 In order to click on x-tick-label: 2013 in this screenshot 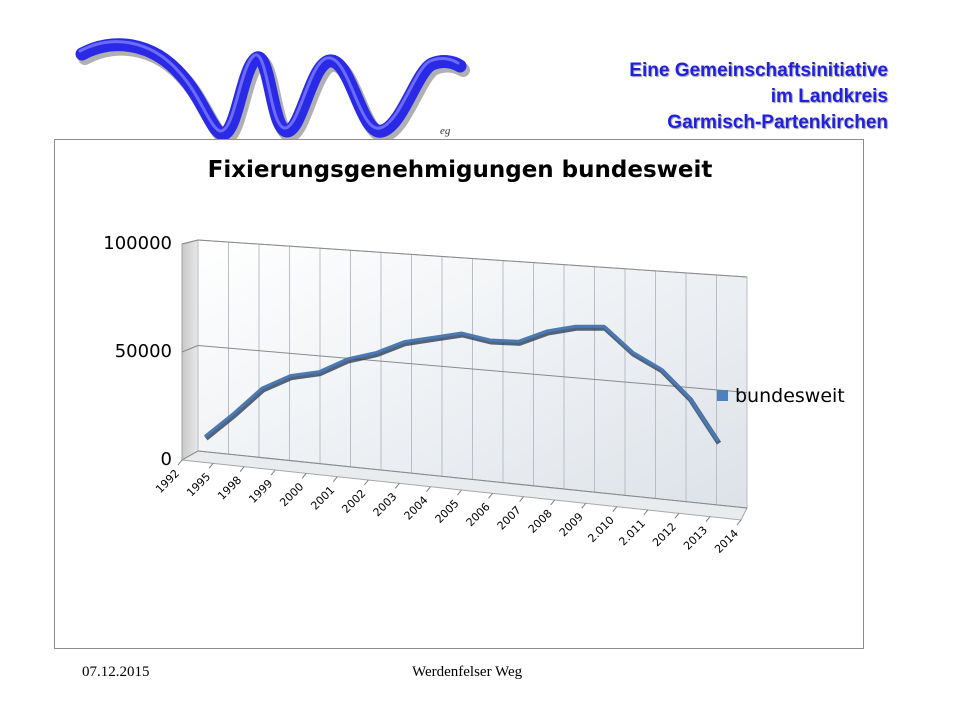, I will do `click(695, 538)`.